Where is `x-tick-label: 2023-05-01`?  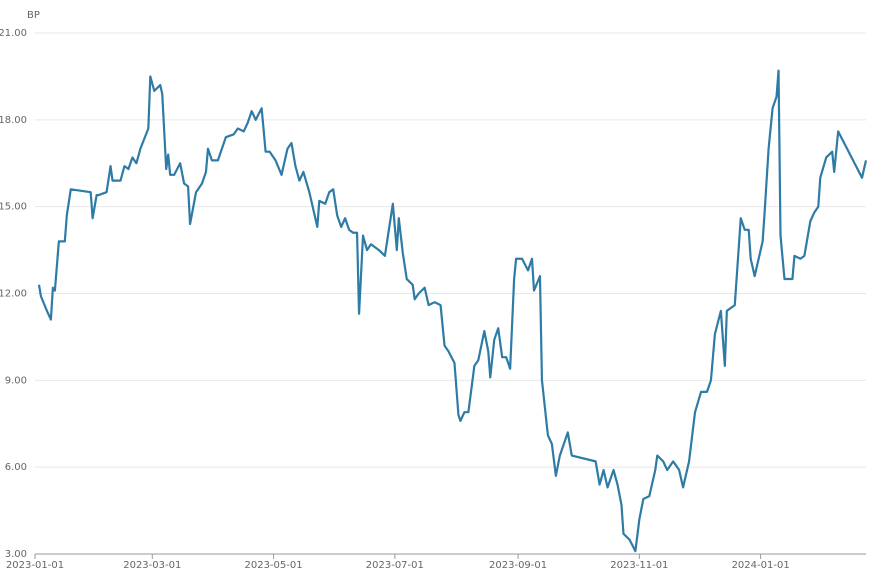 x-tick-label: 2023-05-01 is located at coordinates (274, 565).